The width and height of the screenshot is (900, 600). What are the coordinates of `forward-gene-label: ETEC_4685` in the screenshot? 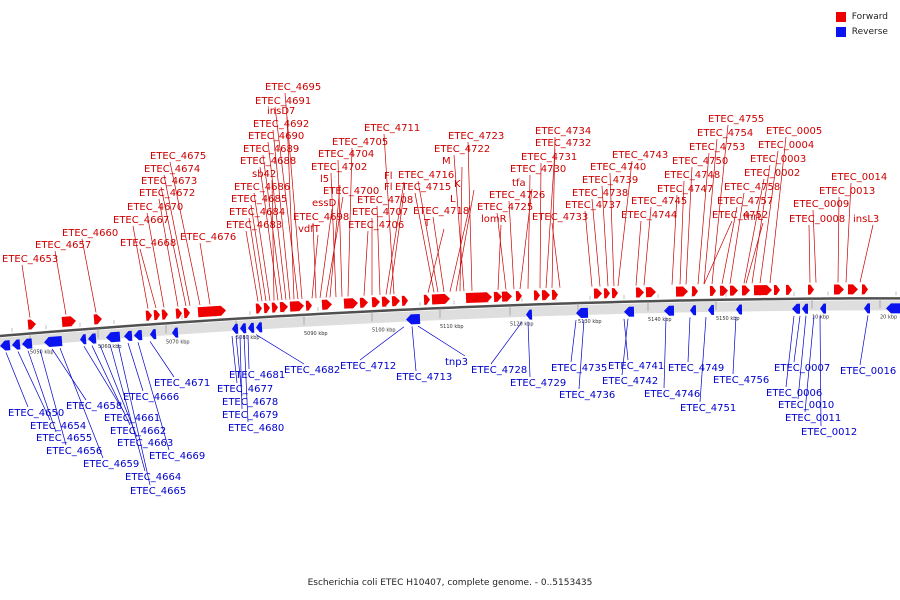 It's located at (259, 199).